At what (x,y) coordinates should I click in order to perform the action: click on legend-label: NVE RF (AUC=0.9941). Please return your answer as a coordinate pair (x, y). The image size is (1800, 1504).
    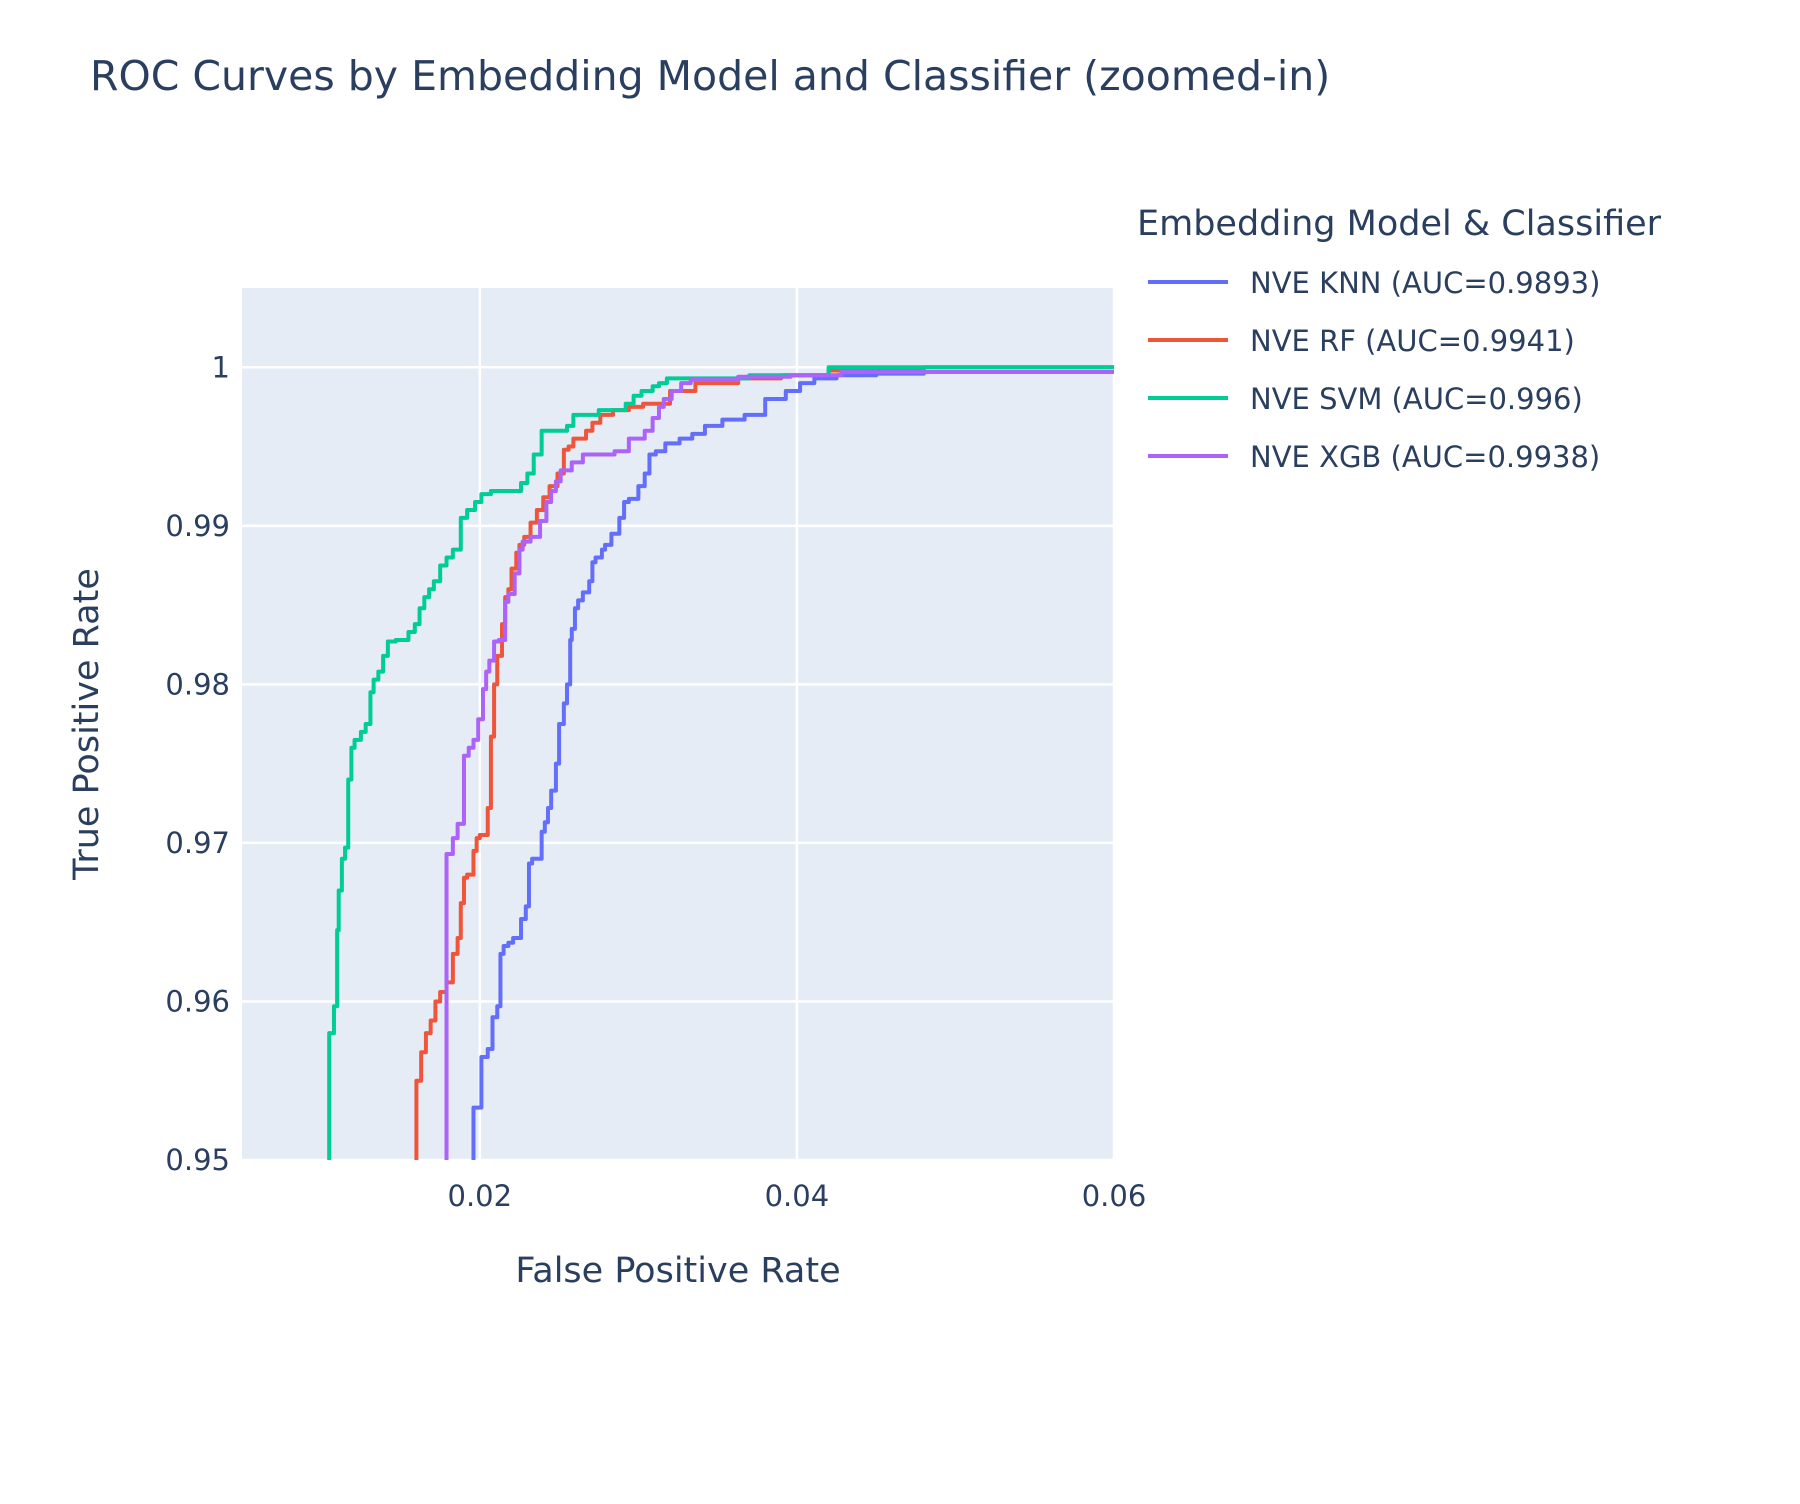
    Looking at the image, I should click on (1412, 341).